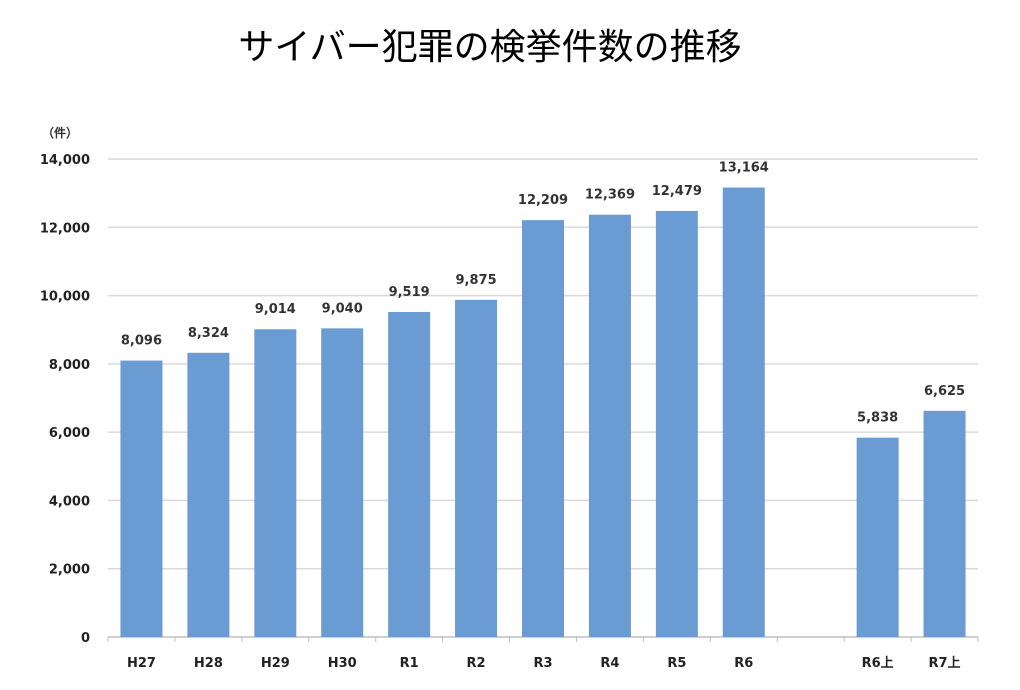 The height and width of the screenshot is (690, 1020). What do you see at coordinates (65, 228) in the screenshot?
I see `y-tick-label: 12,000` at bounding box center [65, 228].